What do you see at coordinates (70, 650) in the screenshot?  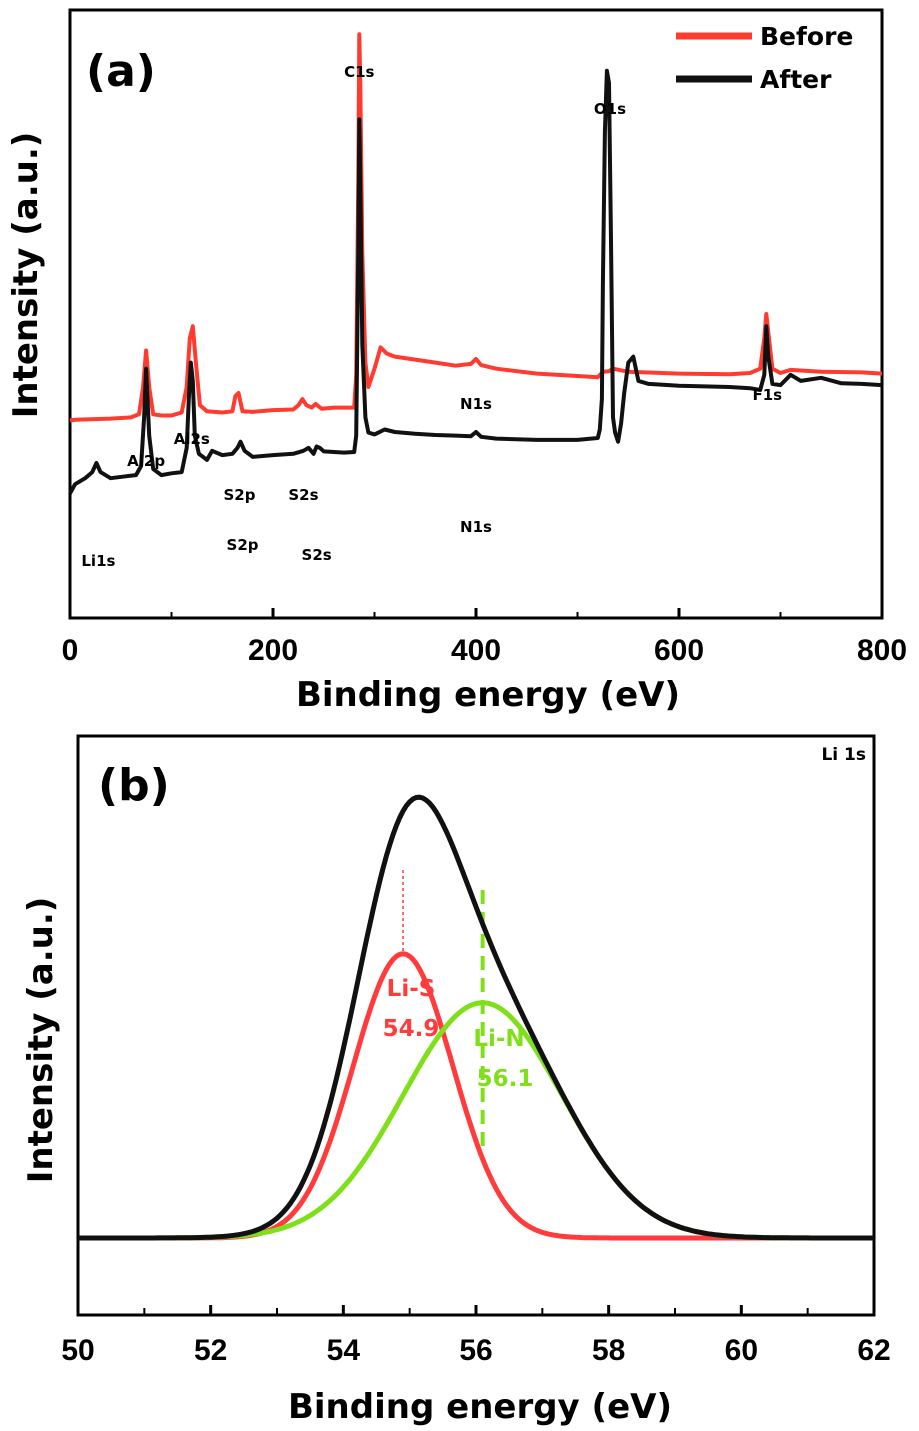 I see `panel-a-x-tick-label-0: 0` at bounding box center [70, 650].